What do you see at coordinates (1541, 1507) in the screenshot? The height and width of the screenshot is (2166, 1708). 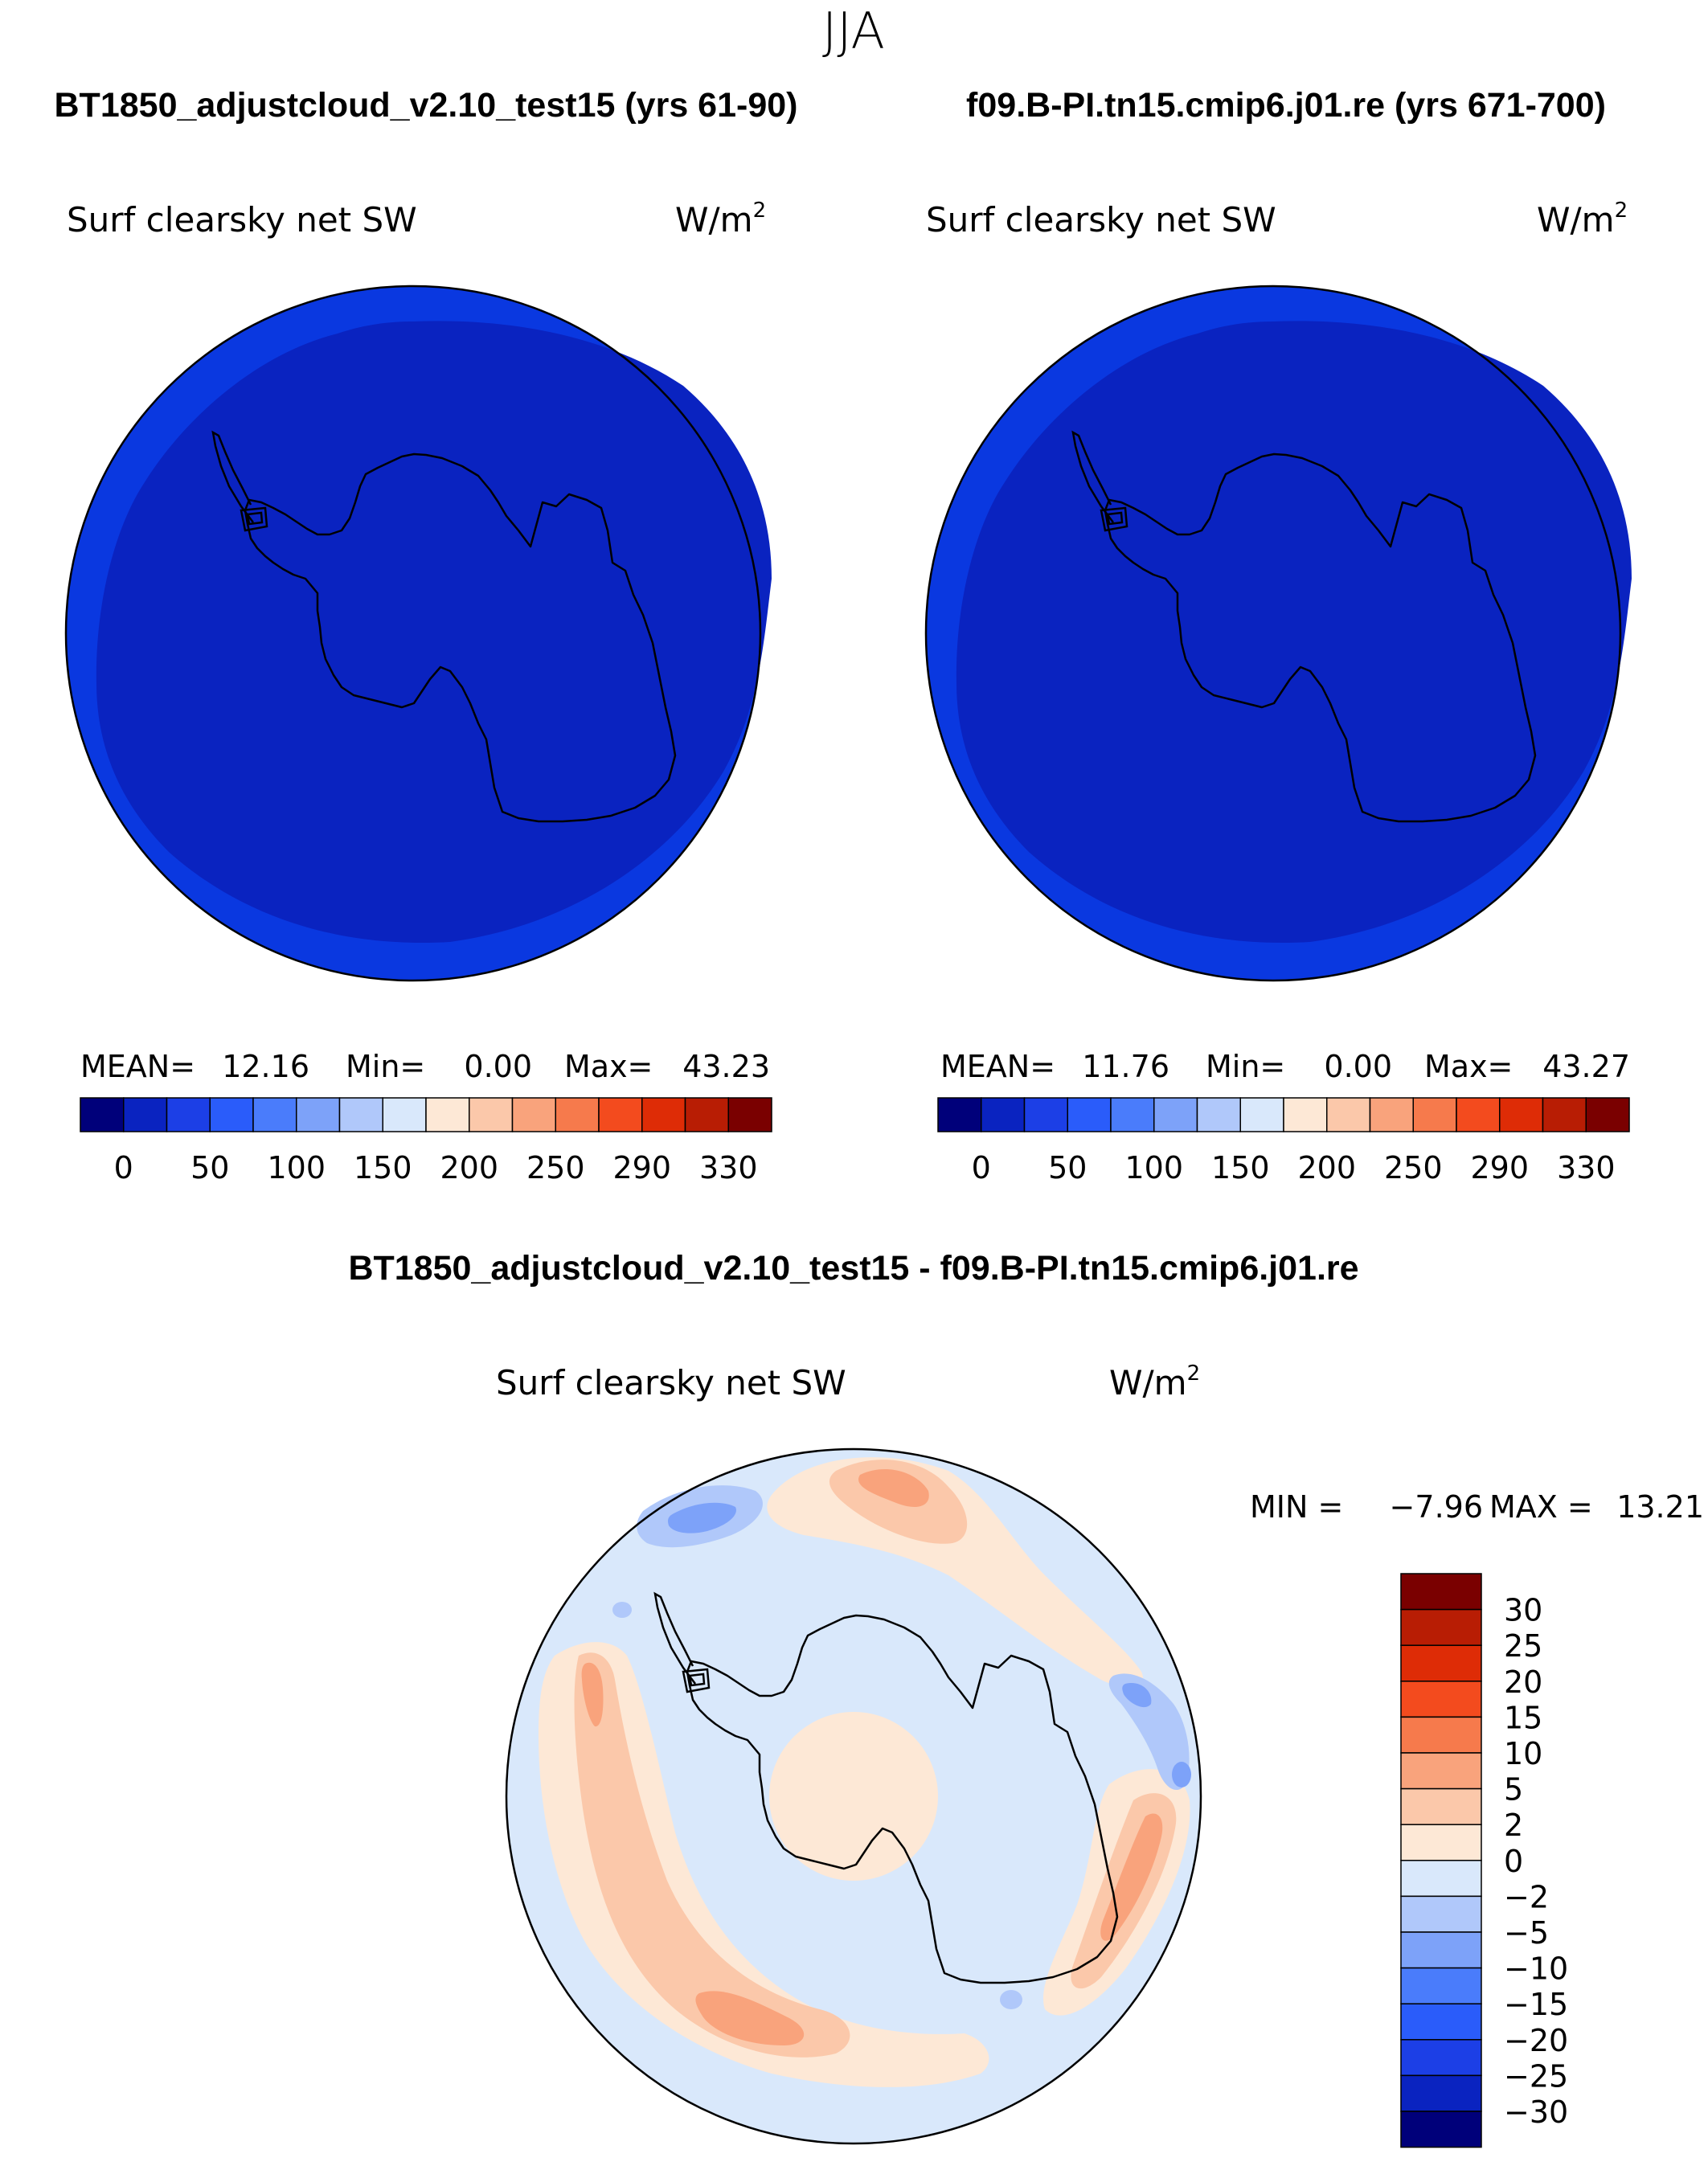 I see `diff-max-label: MAX =` at bounding box center [1541, 1507].